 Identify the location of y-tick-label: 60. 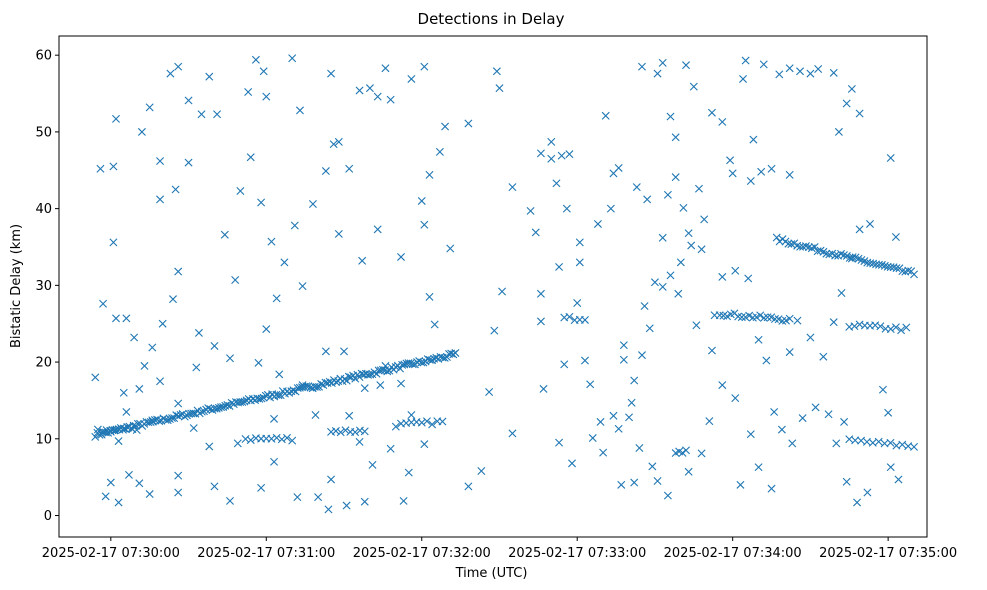
(43, 56).